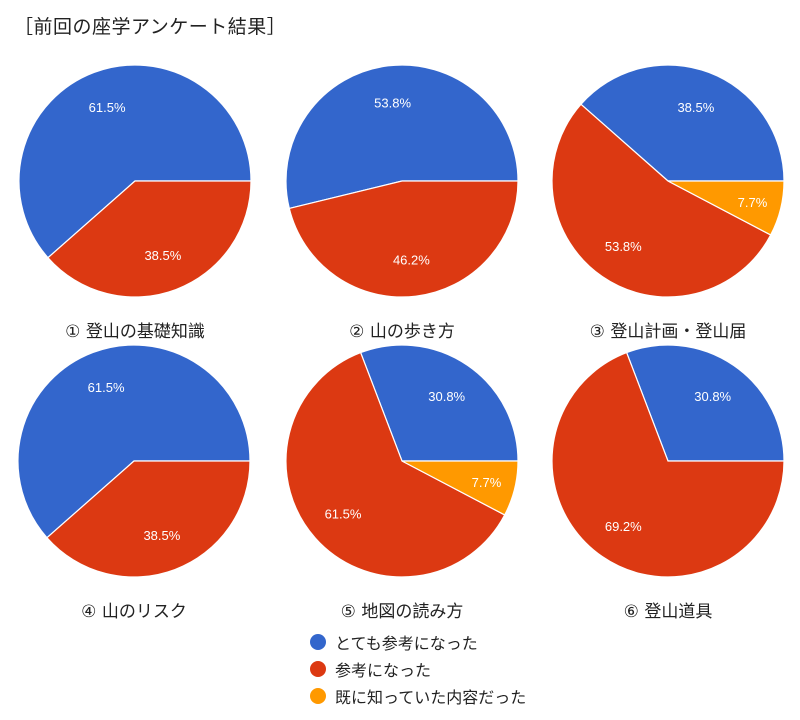 The width and height of the screenshot is (800, 720). Describe the element at coordinates (383, 670) in the screenshot. I see `legend-label: 参考になった` at that location.